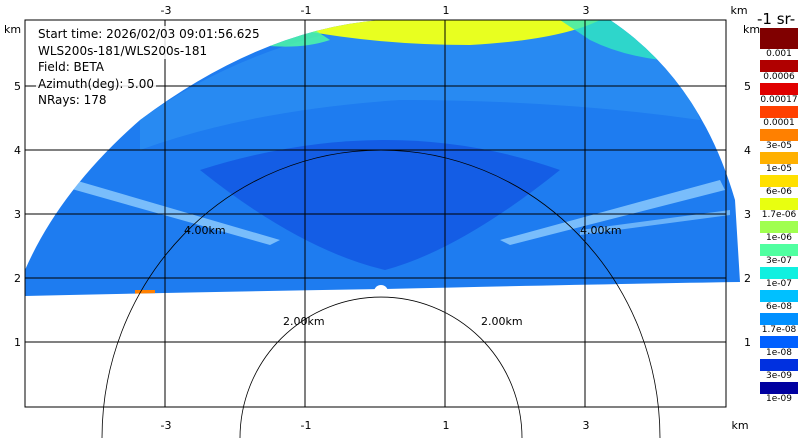 This screenshot has width=800, height=438. I want to click on azimuth: Azimuth(deg): 5.00, so click(96, 84).